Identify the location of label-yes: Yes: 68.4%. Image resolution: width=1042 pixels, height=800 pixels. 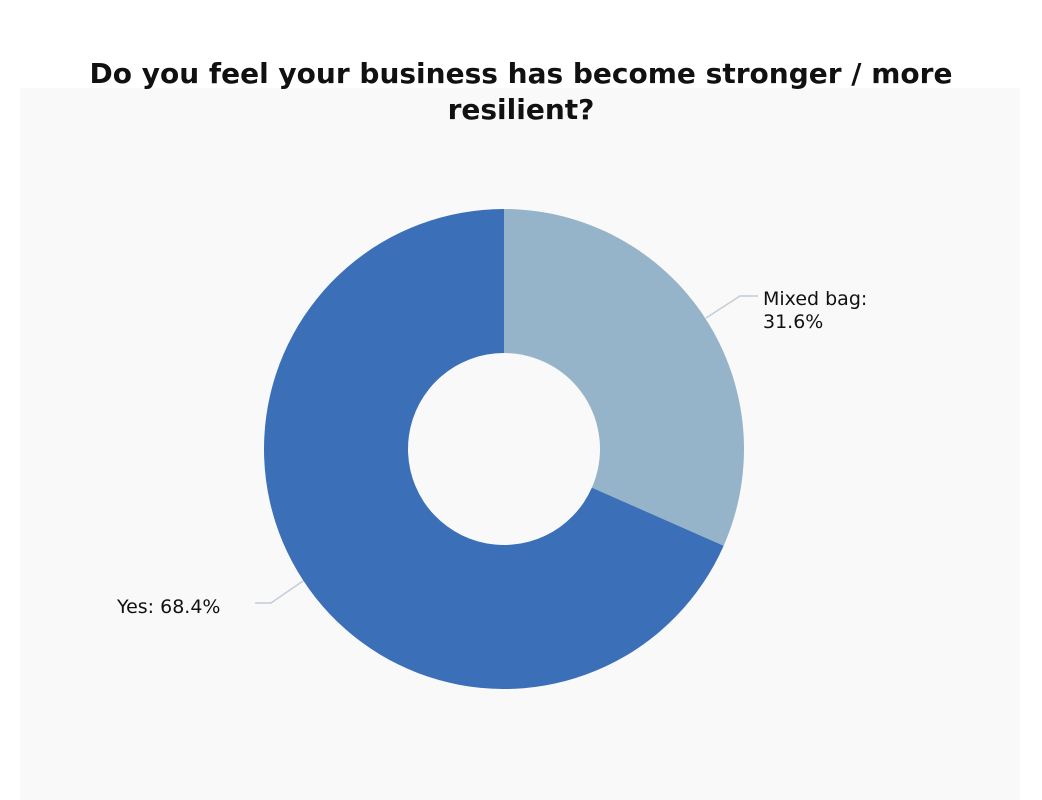
(169, 607).